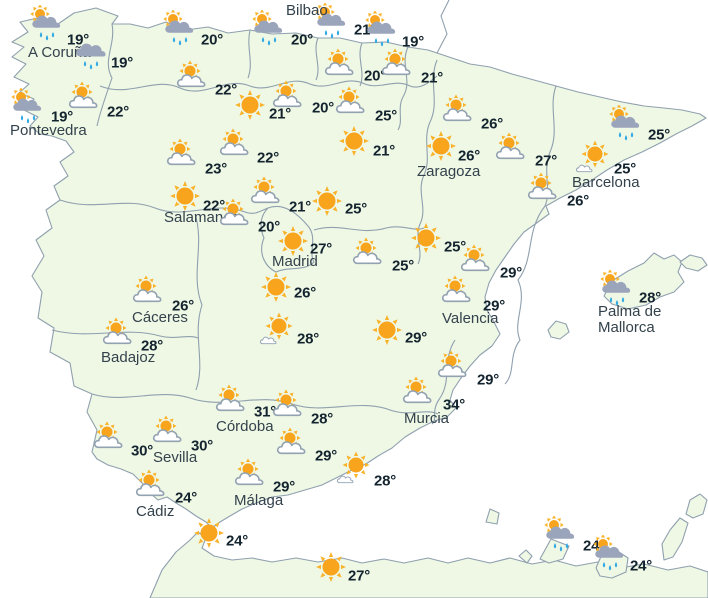  Describe the element at coordinates (443, 27) in the screenshot. I see `france-coast` at that location.